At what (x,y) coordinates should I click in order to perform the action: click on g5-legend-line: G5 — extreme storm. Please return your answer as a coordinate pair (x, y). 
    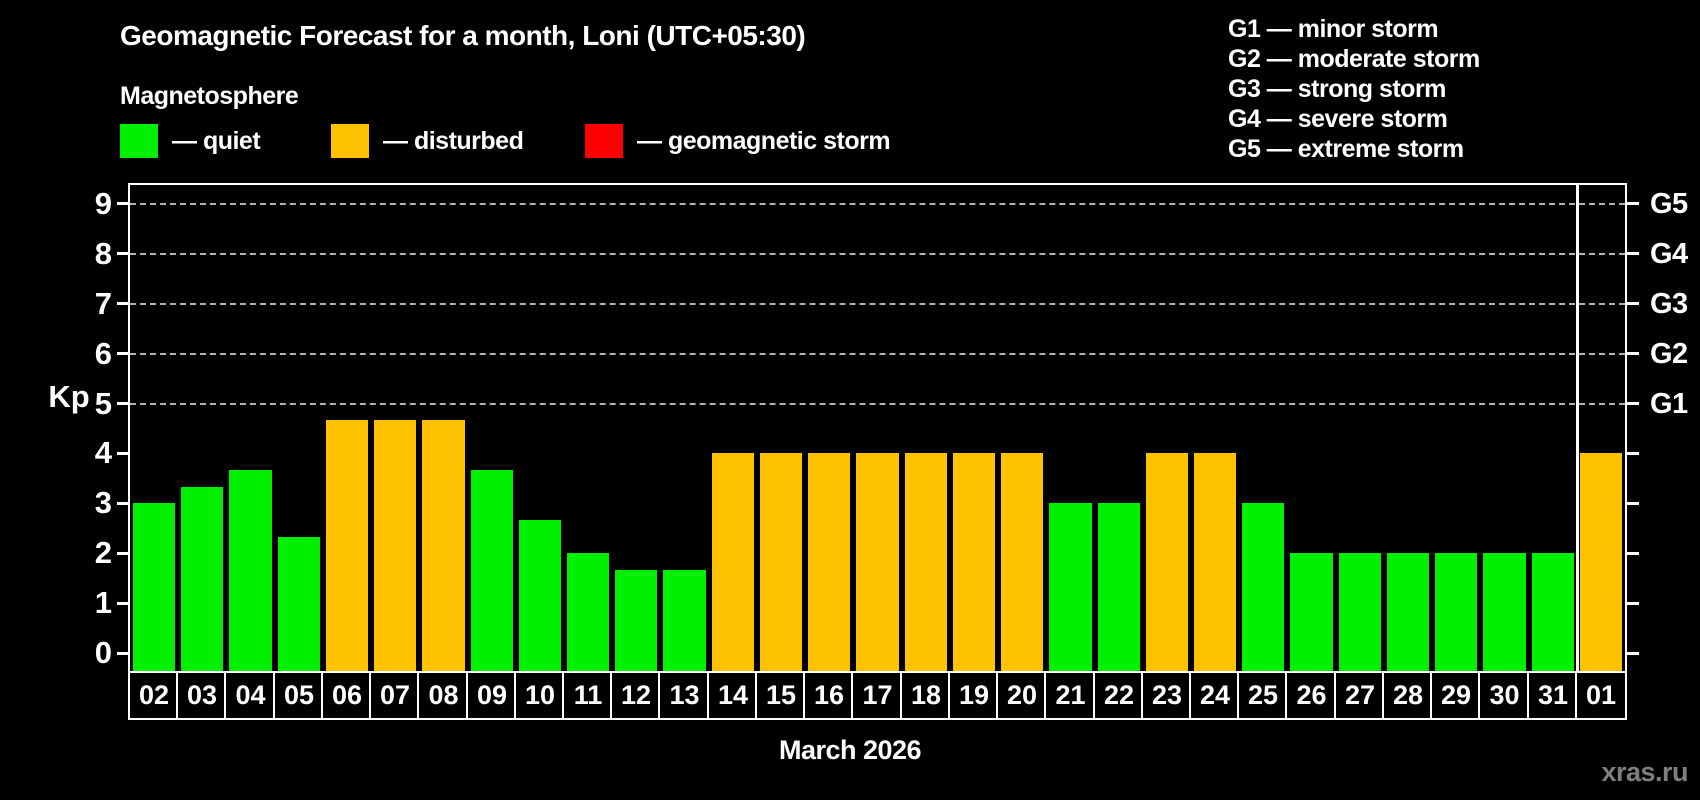
    Looking at the image, I should click on (1346, 149).